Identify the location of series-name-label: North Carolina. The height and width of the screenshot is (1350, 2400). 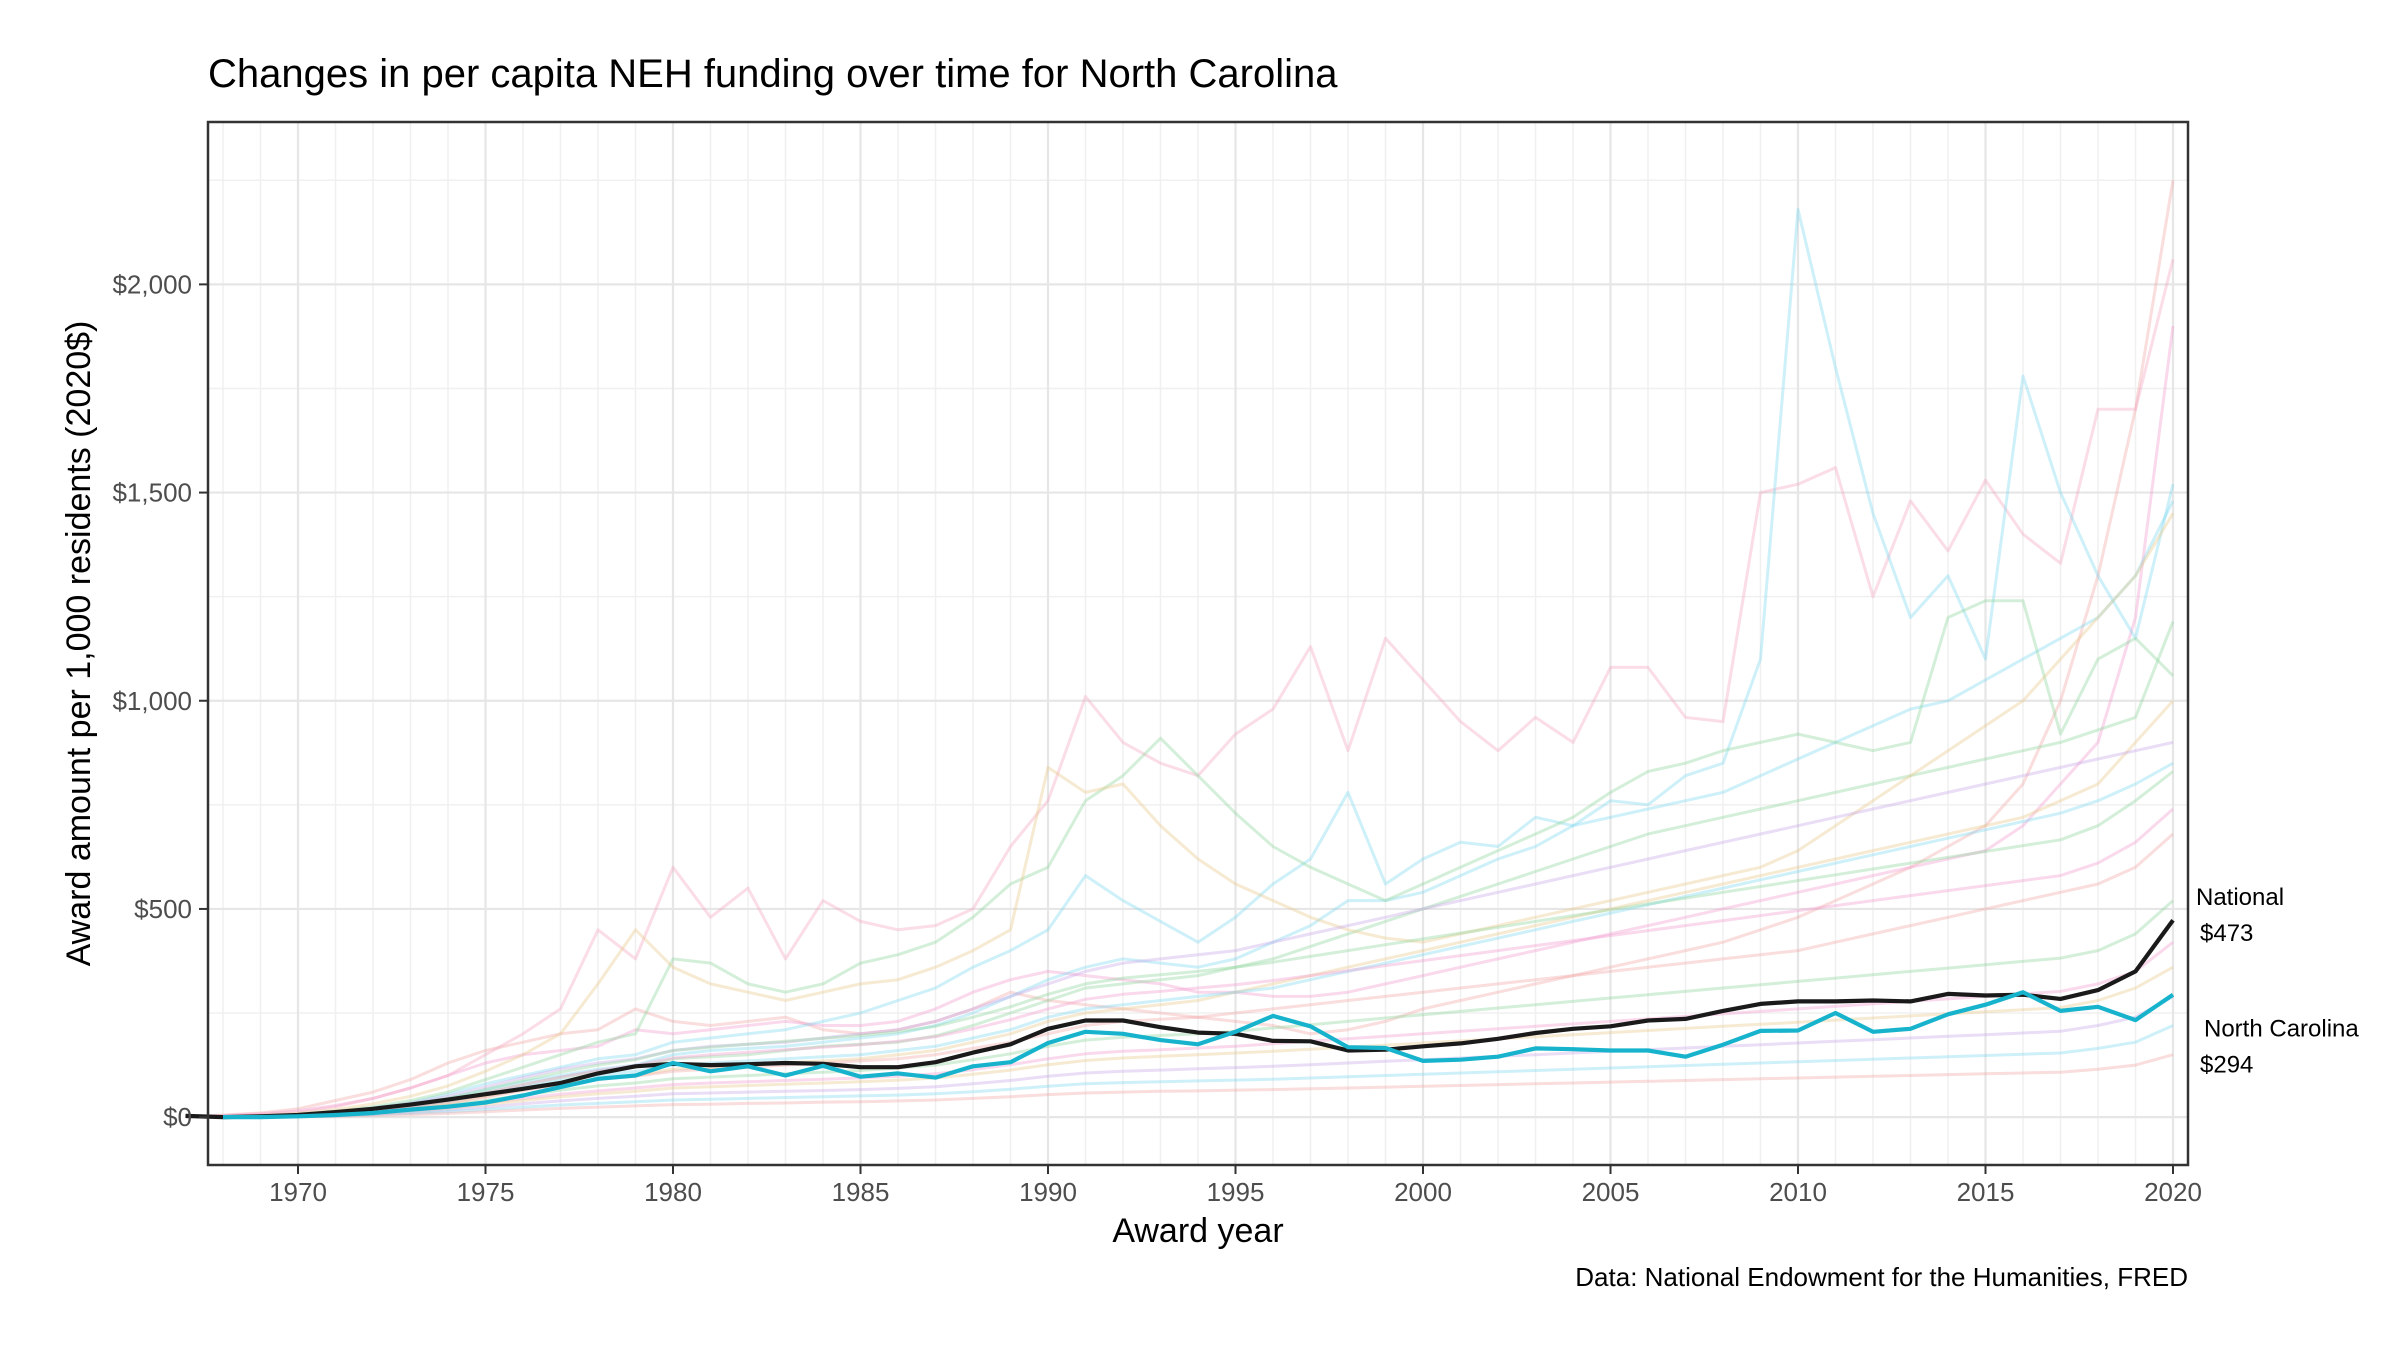
(2281, 1029).